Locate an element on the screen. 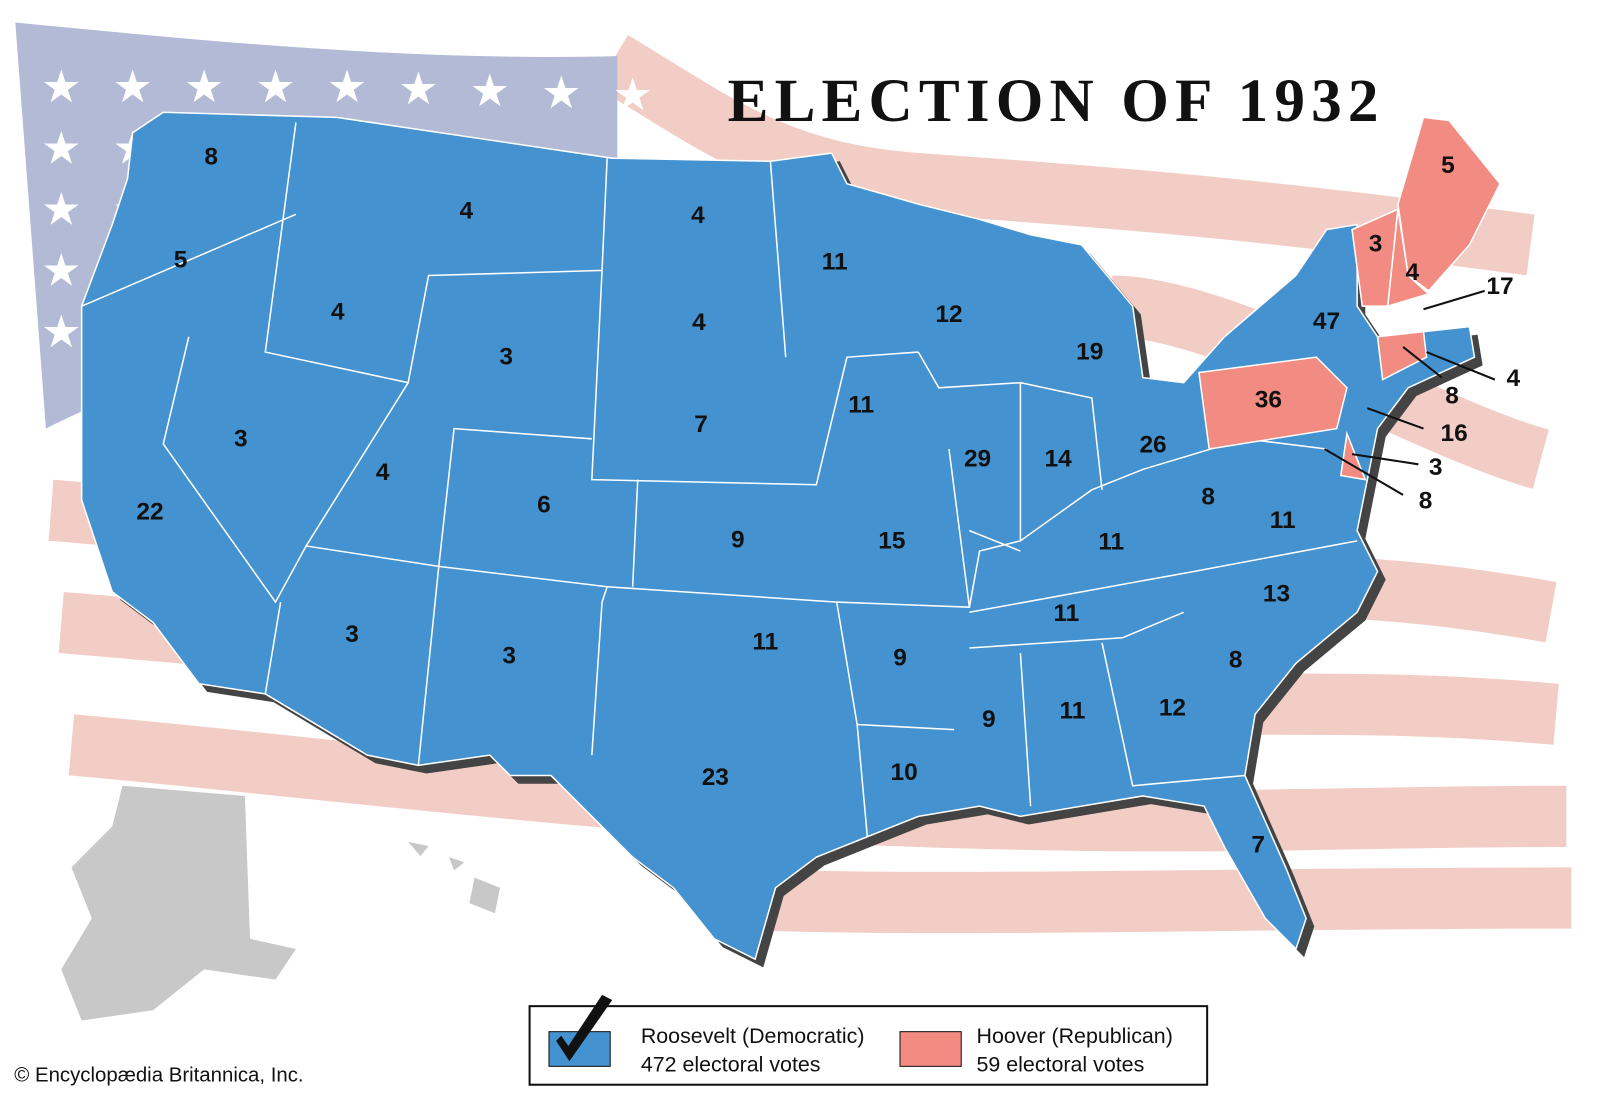  state-connecticut is located at coordinates (1402, 355).